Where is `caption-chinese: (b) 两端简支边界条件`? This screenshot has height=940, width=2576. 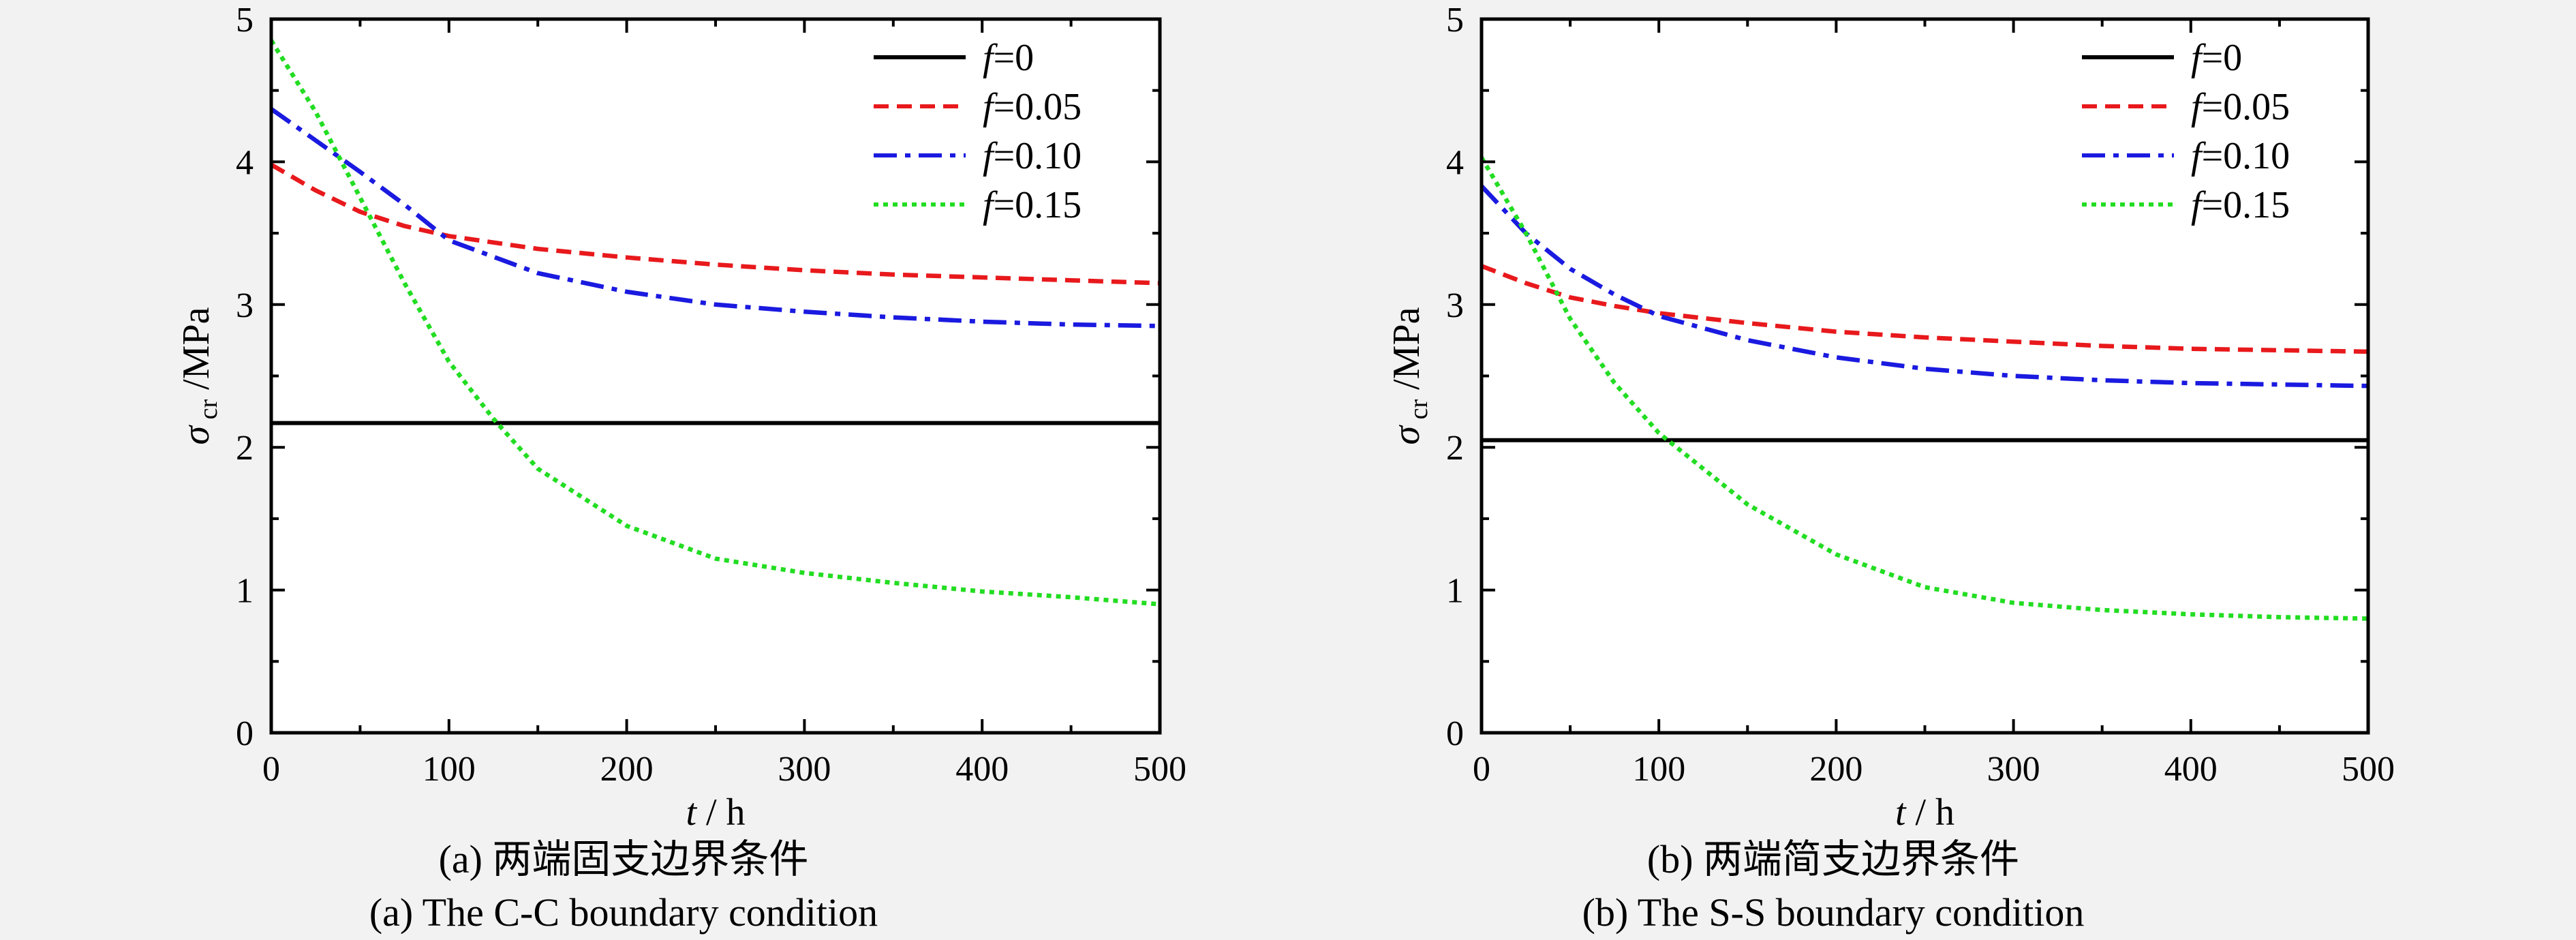 caption-chinese: (b) 两端简支边界条件 is located at coordinates (1833, 859).